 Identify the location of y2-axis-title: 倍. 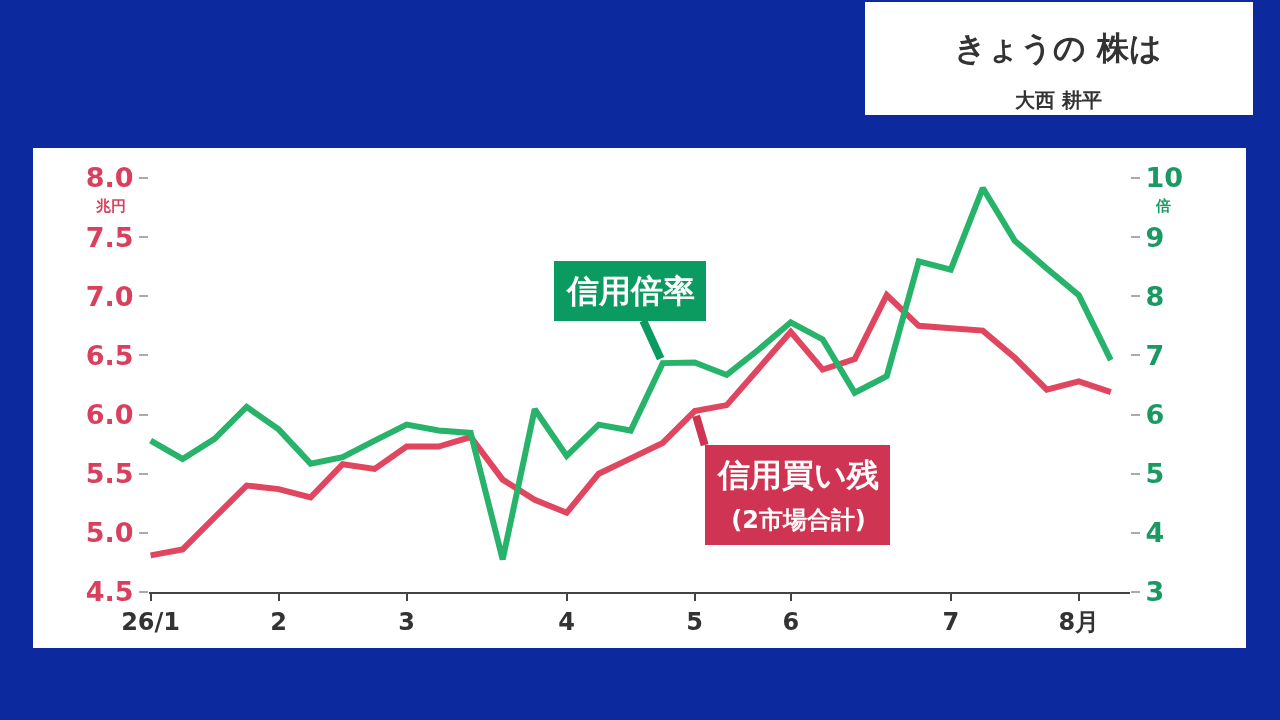
(1163, 206).